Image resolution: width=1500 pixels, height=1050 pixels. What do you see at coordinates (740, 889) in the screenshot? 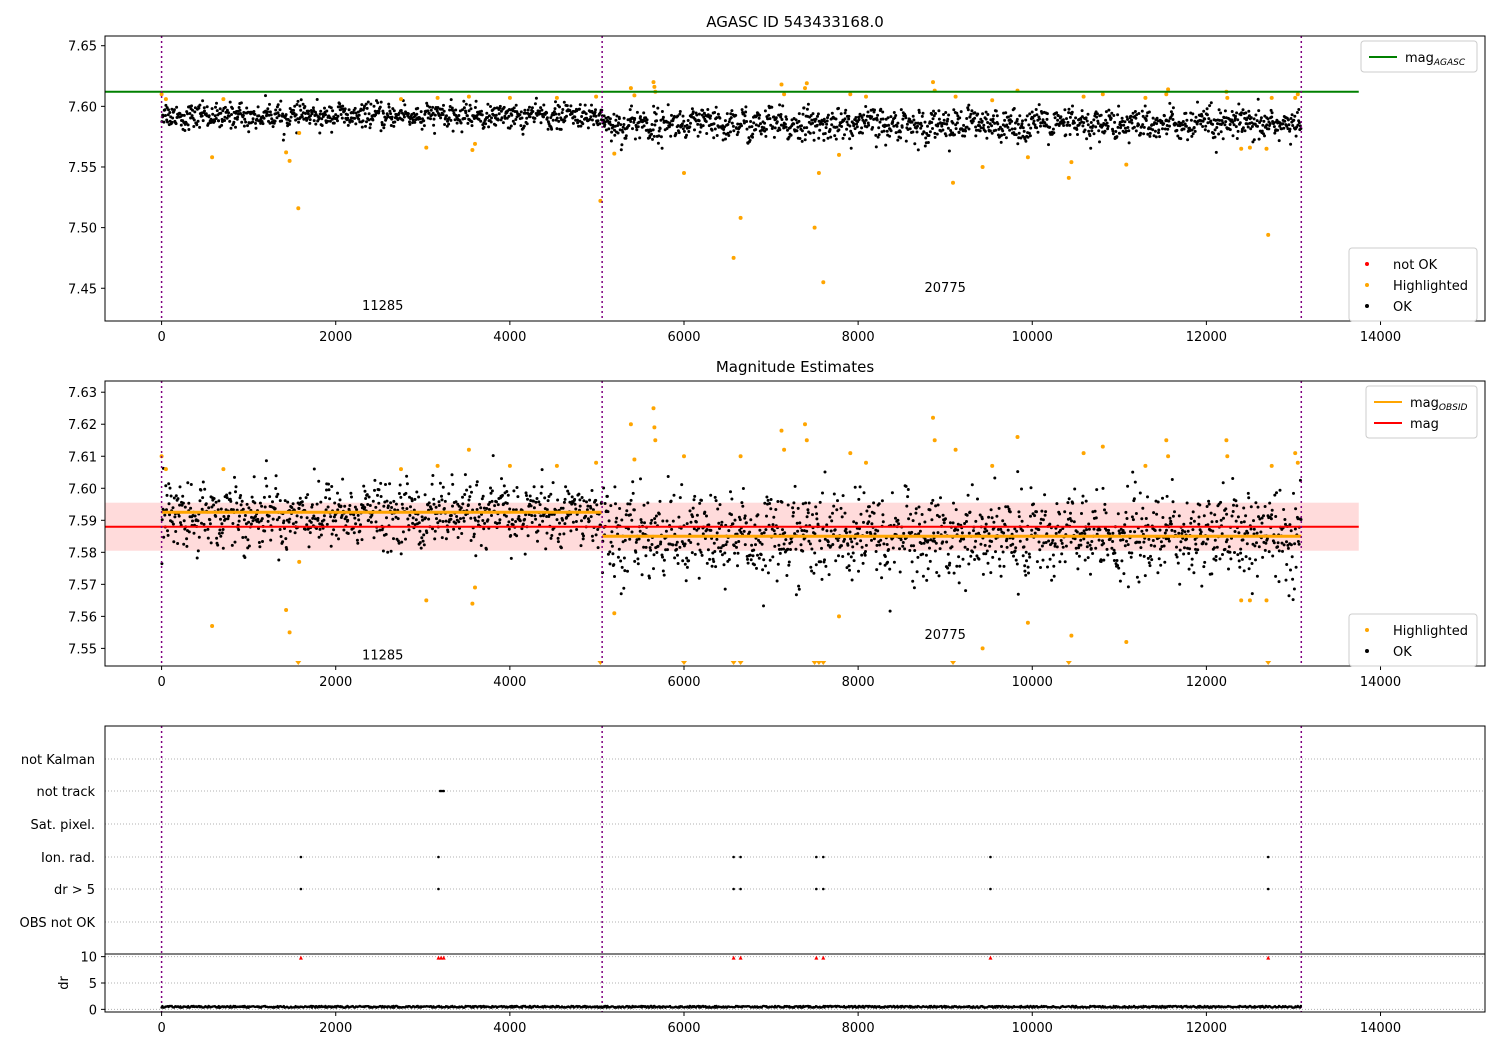
I see `panel3-flag-point` at bounding box center [740, 889].